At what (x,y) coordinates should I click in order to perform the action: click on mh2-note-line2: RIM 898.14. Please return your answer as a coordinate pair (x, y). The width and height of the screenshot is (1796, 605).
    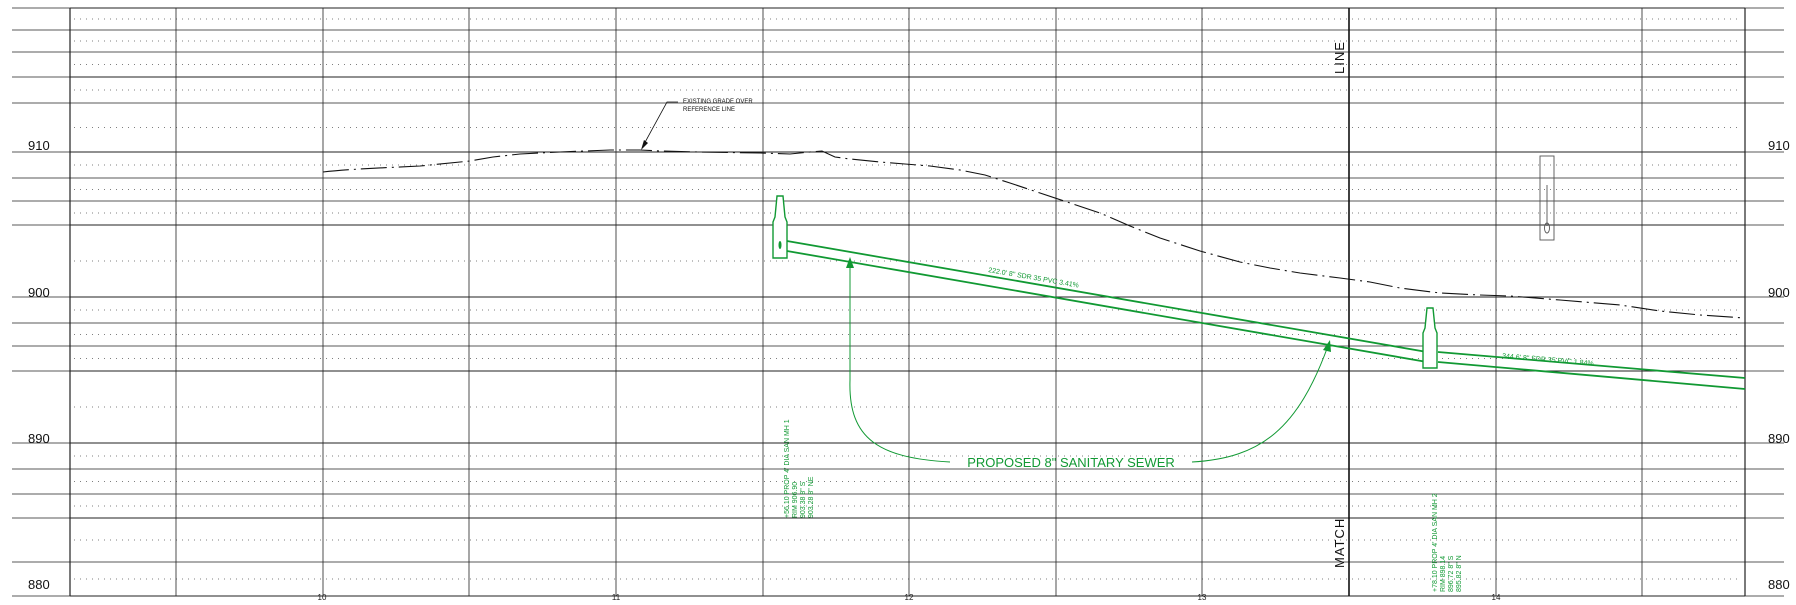
    Looking at the image, I should click on (1443, 574).